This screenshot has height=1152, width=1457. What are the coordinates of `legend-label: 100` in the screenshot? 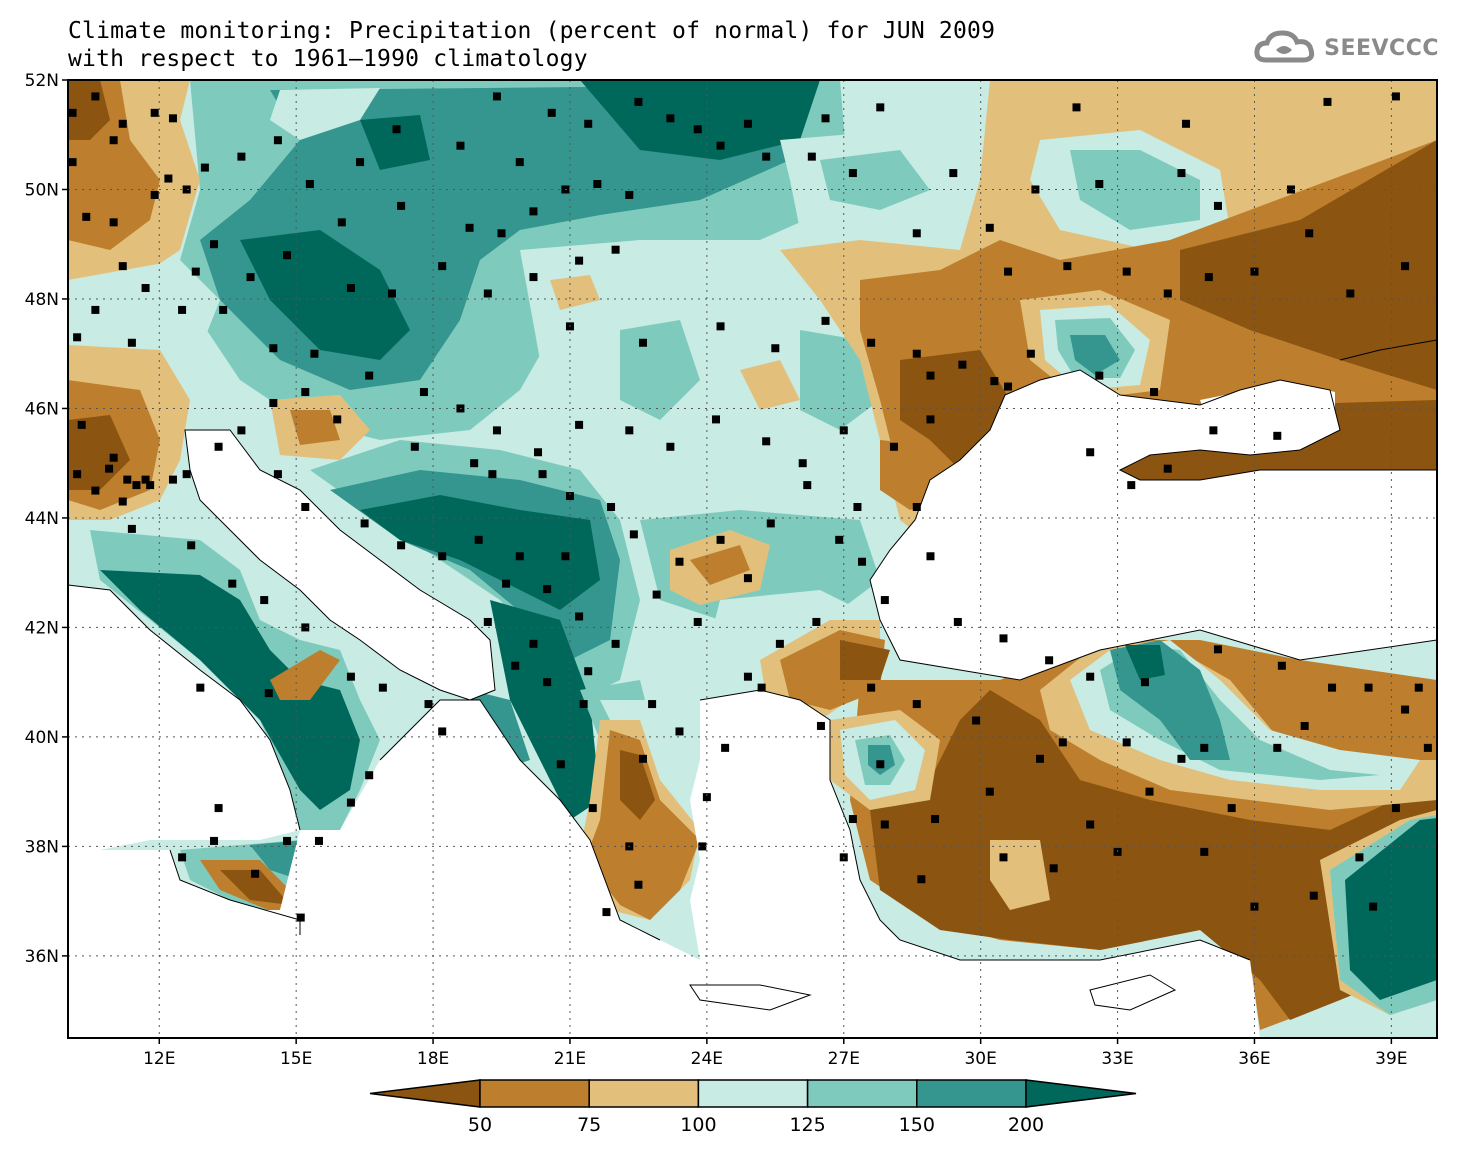 It's located at (698, 1125).